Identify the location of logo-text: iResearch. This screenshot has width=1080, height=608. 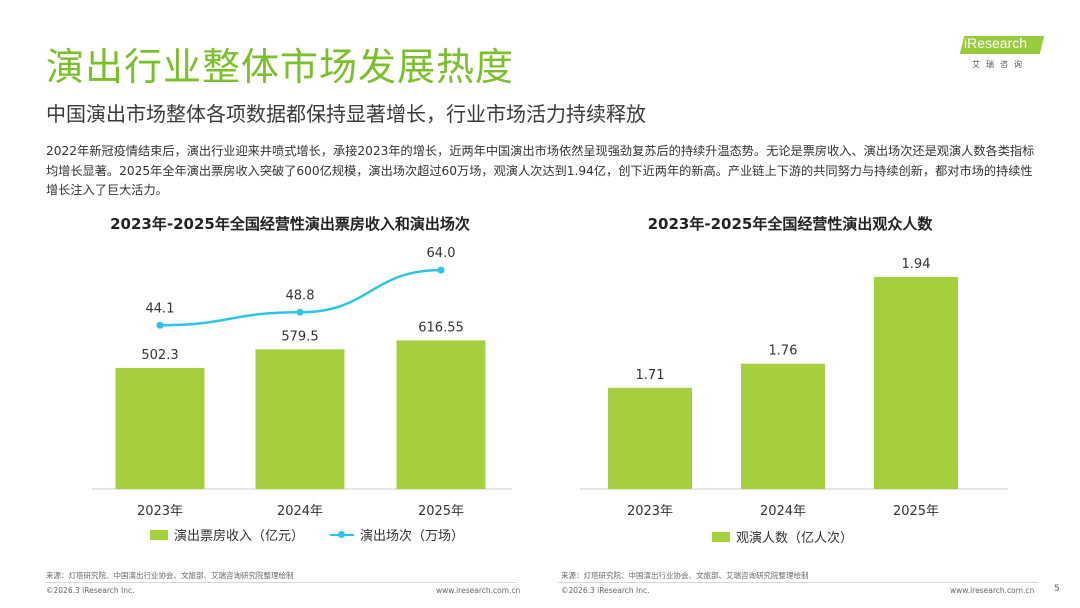
(996, 43).